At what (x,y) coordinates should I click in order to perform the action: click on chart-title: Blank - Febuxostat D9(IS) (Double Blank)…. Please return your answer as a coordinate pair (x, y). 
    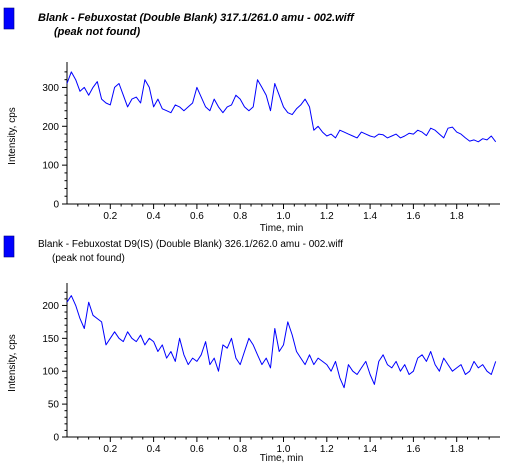
    Looking at the image, I should click on (190, 244).